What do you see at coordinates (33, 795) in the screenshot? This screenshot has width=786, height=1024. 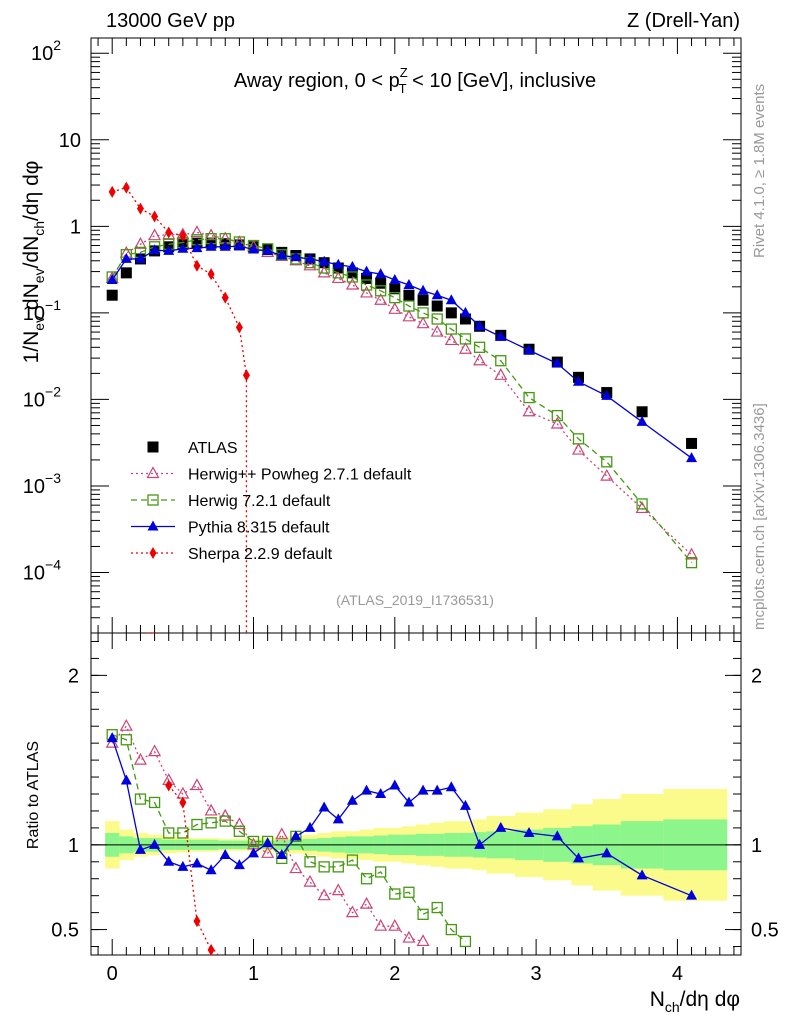 I see `ratio-y-axis-label: Ratio to ATLAS` at bounding box center [33, 795].